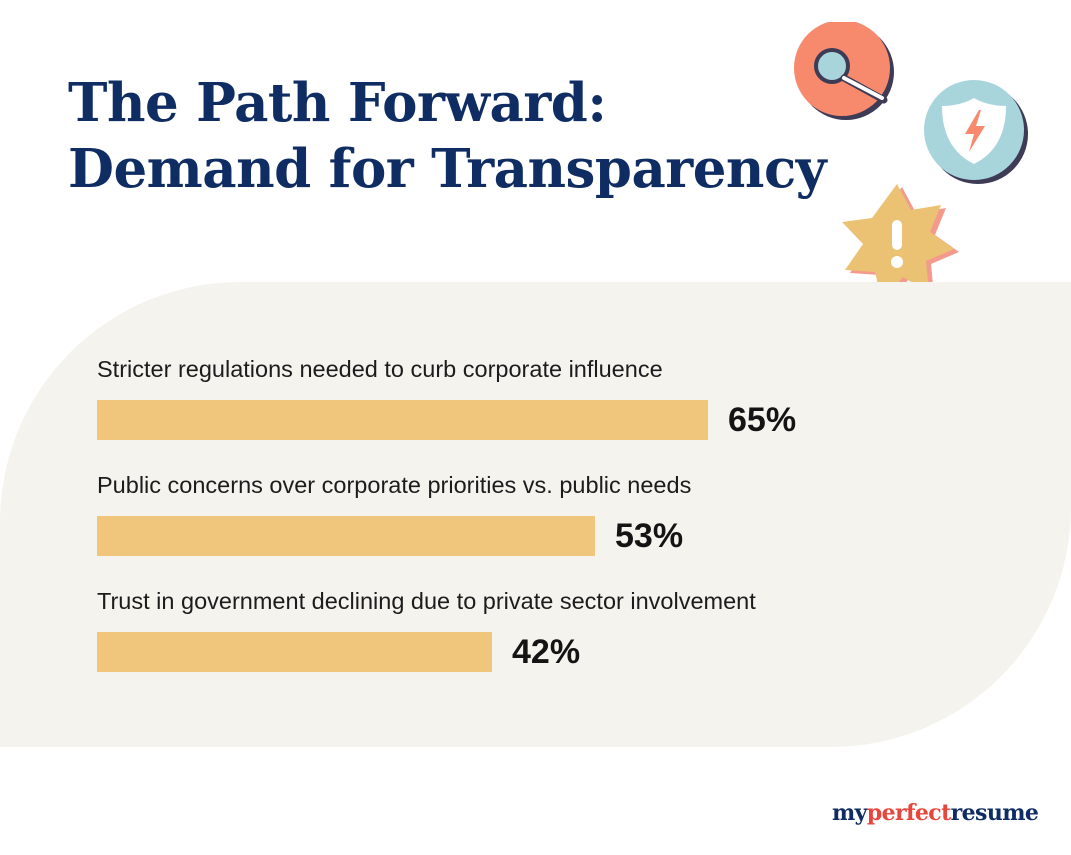 This screenshot has width=1071, height=855. Describe the element at coordinates (844, 71) in the screenshot. I see `magnifier-icon` at that location.